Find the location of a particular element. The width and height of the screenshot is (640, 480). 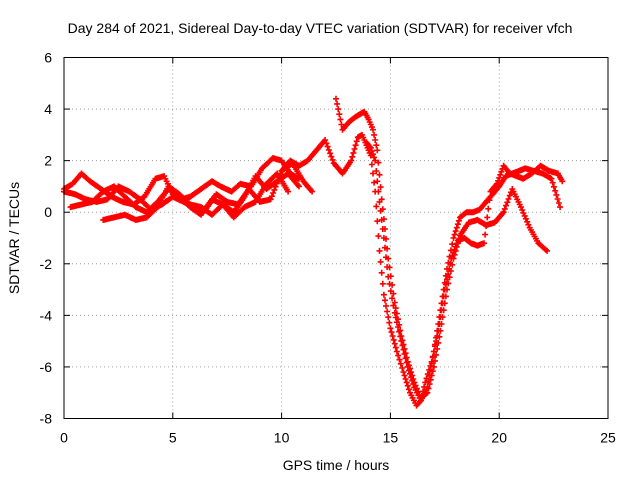

x-axis-label: GPS time / hours is located at coordinates (336, 465).